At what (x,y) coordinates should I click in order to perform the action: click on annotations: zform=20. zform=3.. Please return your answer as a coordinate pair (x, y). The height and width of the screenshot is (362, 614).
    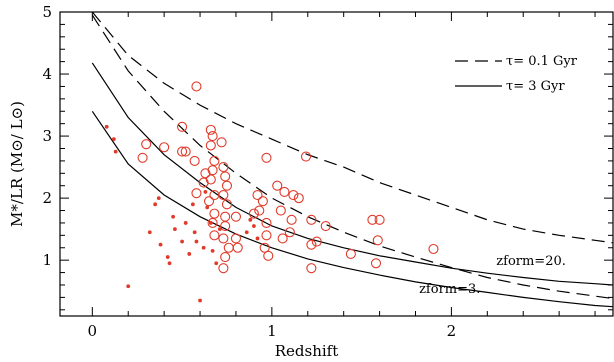
    Looking at the image, I should click on (492, 275).